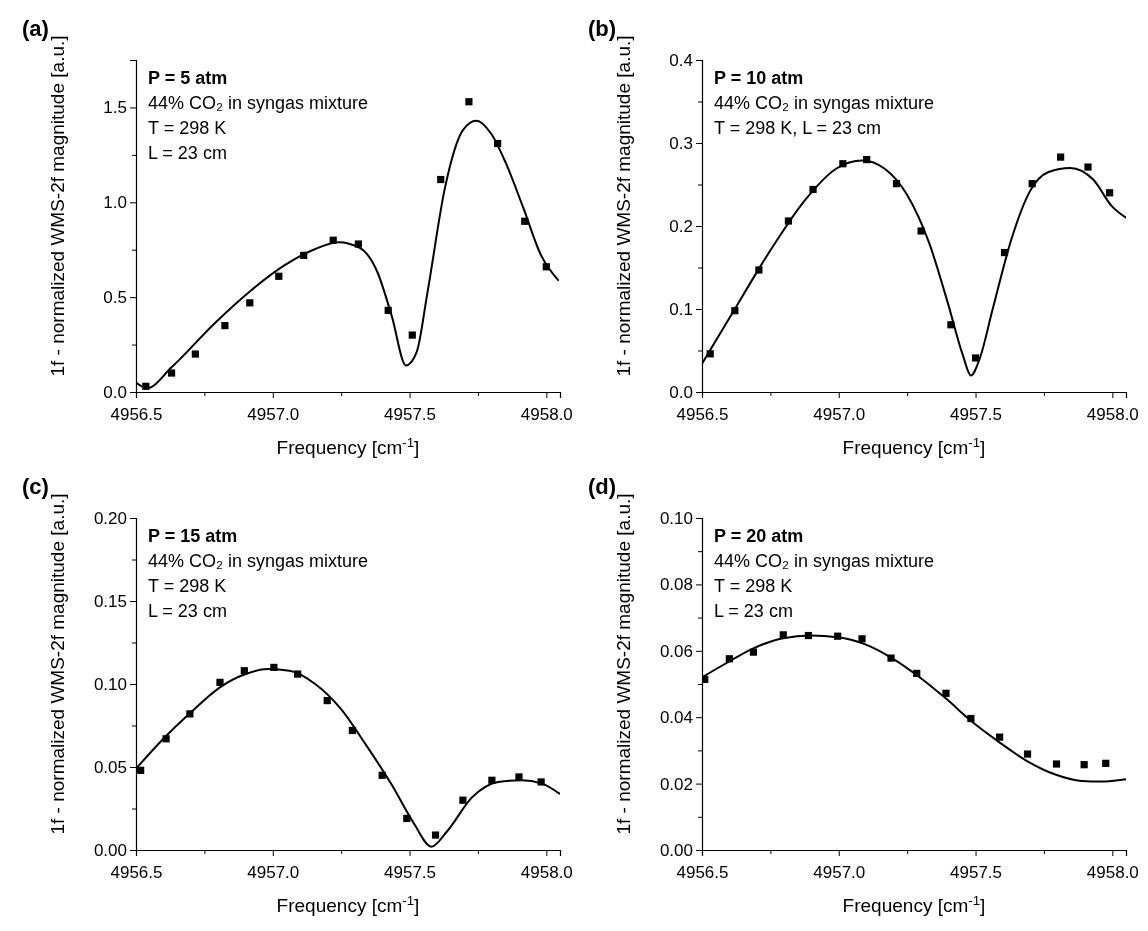 Image resolution: width=1148 pixels, height=931 pixels. Describe the element at coordinates (110, 518) in the screenshot. I see `y-tick-label: 0.20` at that location.